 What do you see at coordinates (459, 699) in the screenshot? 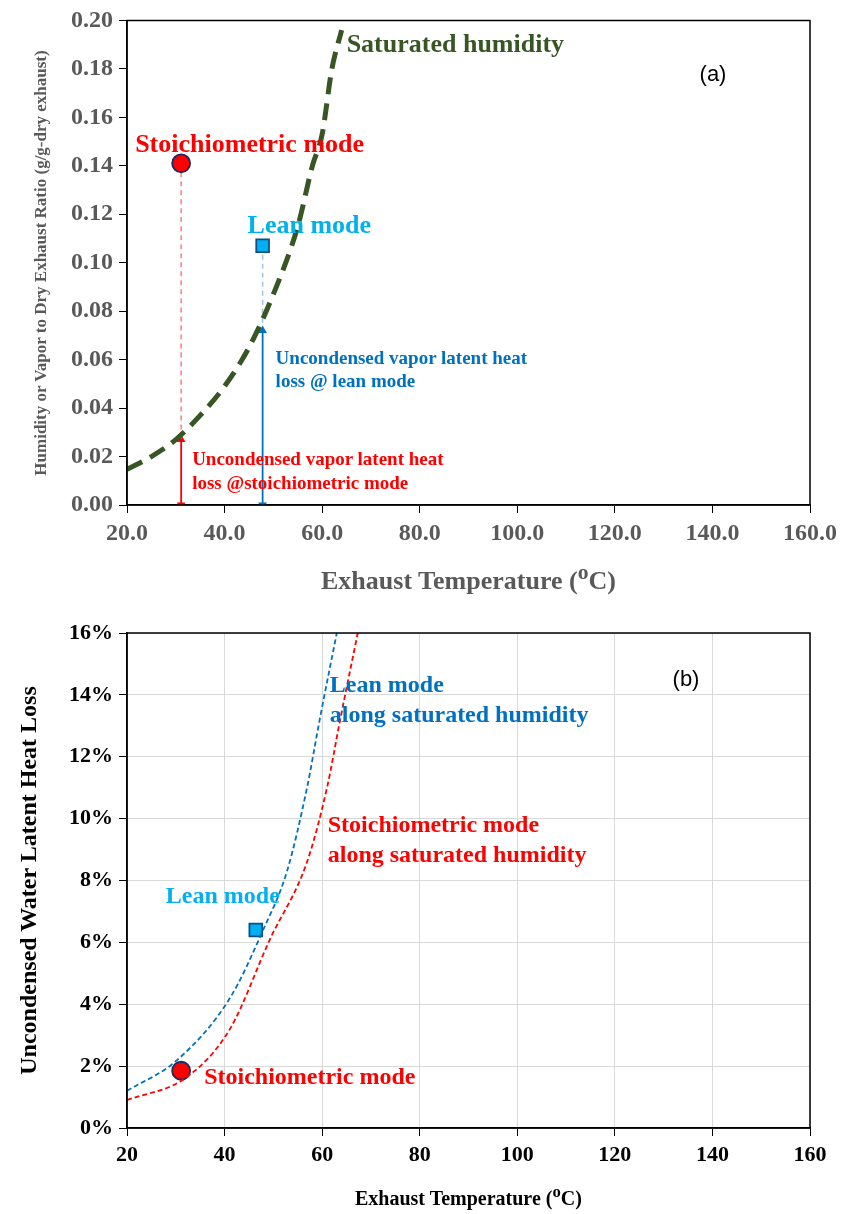
I see `series-label: Lean mode along saturated humidity` at bounding box center [459, 699].